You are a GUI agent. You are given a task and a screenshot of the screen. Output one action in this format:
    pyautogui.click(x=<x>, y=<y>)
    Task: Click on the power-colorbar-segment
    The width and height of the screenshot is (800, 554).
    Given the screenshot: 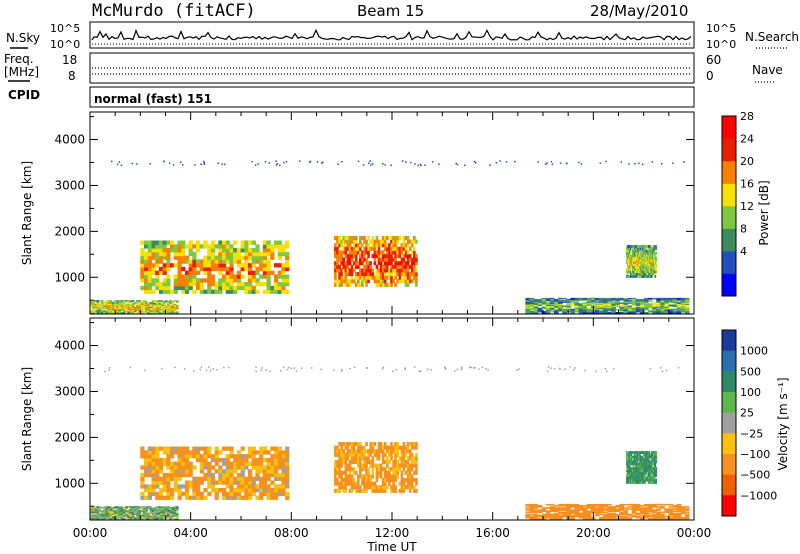 What is the action you would take?
    pyautogui.click(x=729, y=127)
    